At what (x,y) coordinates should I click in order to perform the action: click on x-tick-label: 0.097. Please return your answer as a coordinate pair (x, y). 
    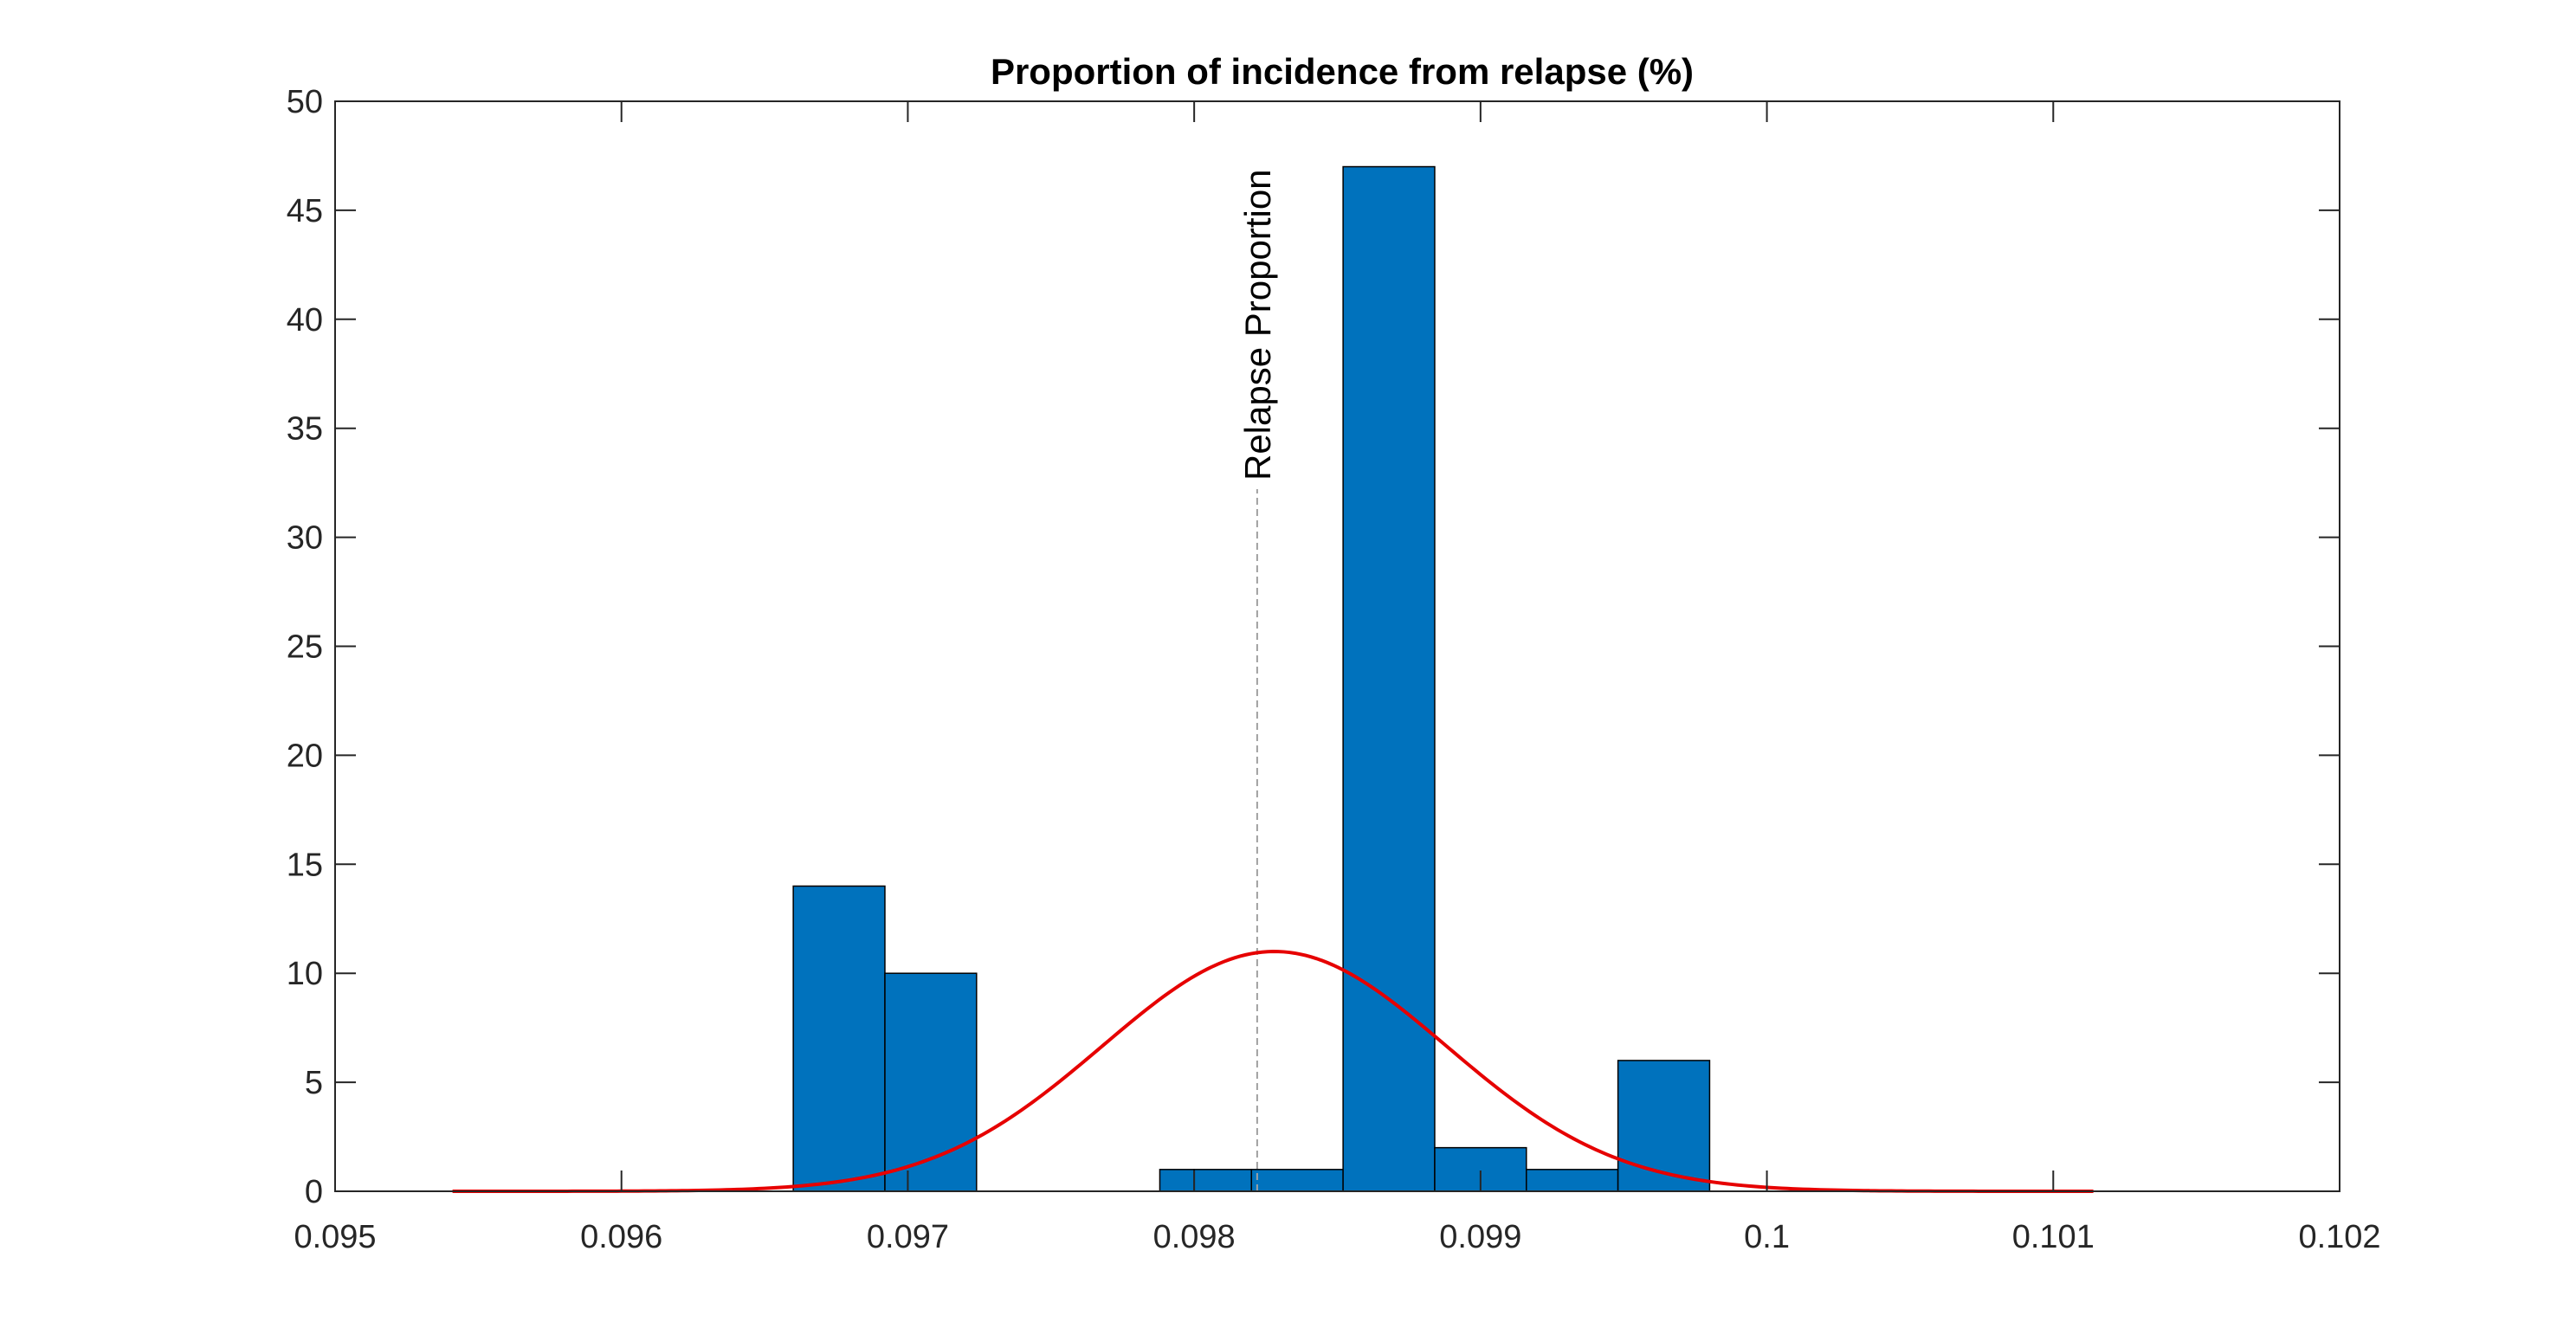
    Looking at the image, I should click on (908, 1237).